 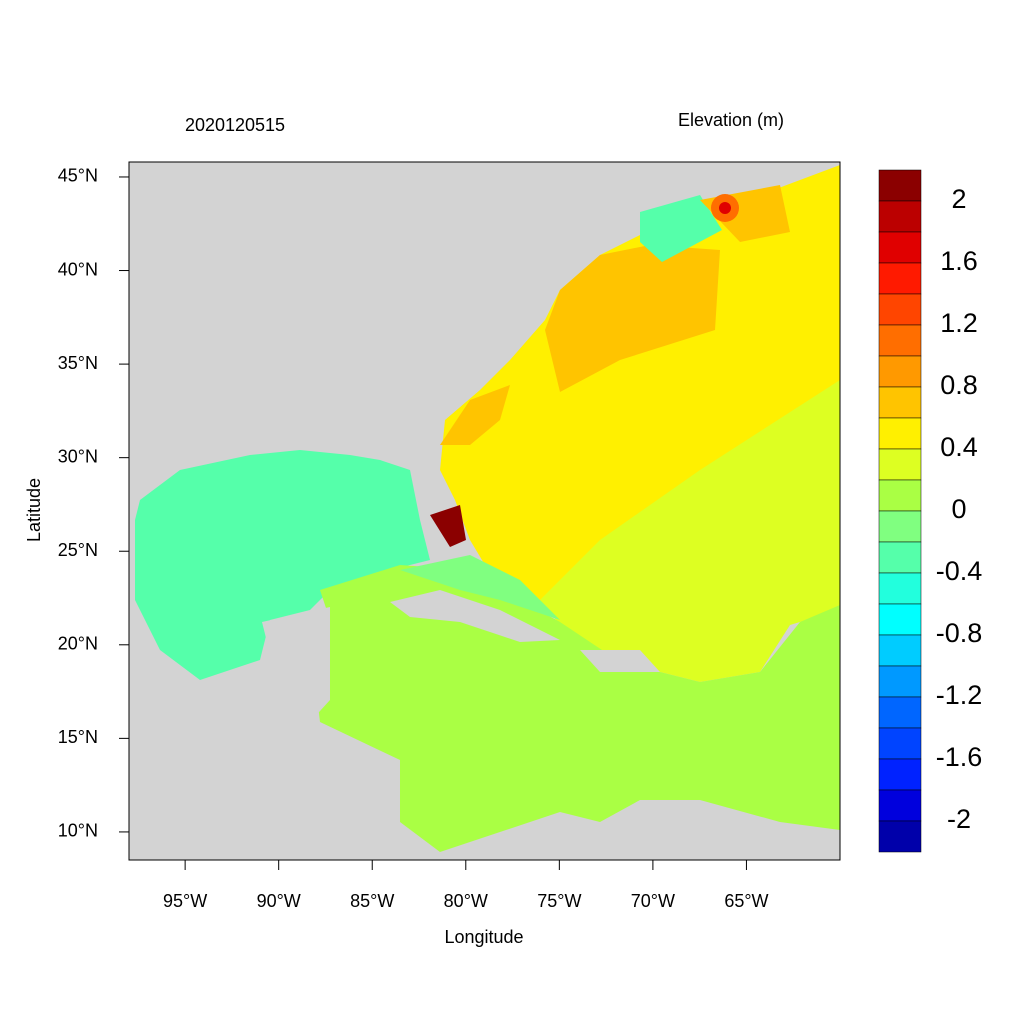 I want to click on colorbar-label: -2, so click(x=959, y=819).